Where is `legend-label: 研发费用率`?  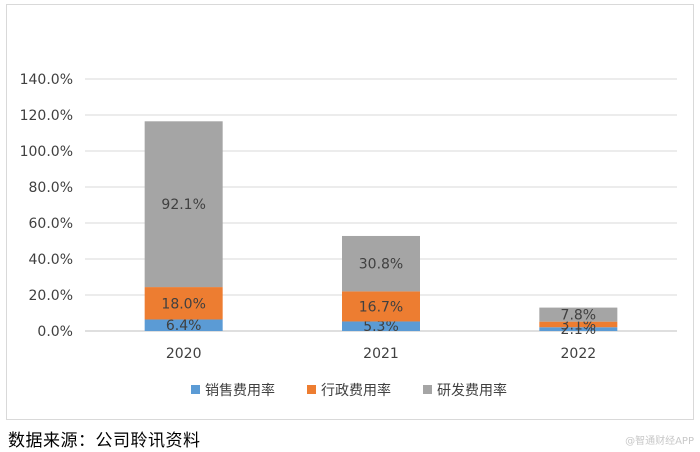 legend-label: 研发费用率 is located at coordinates (472, 390).